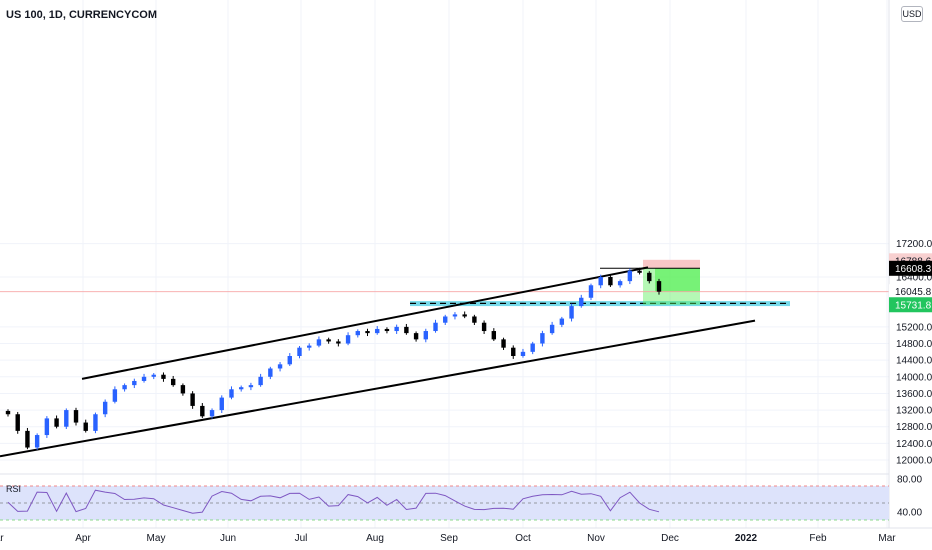 This screenshot has width=932, height=550. I want to click on price-tick-label: 13200.0, so click(914, 411).